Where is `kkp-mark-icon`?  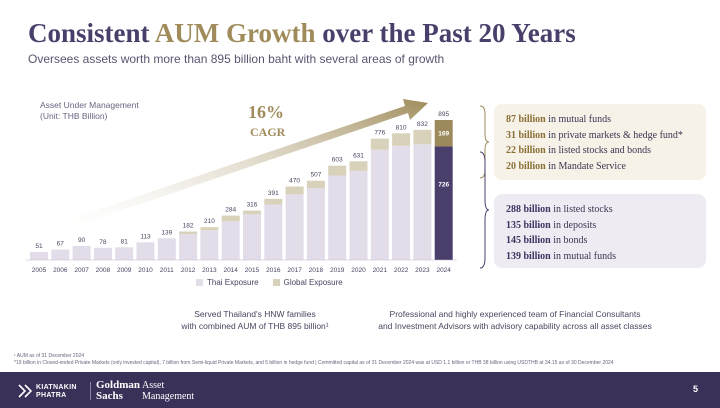
kkp-mark-icon is located at coordinates (25, 391).